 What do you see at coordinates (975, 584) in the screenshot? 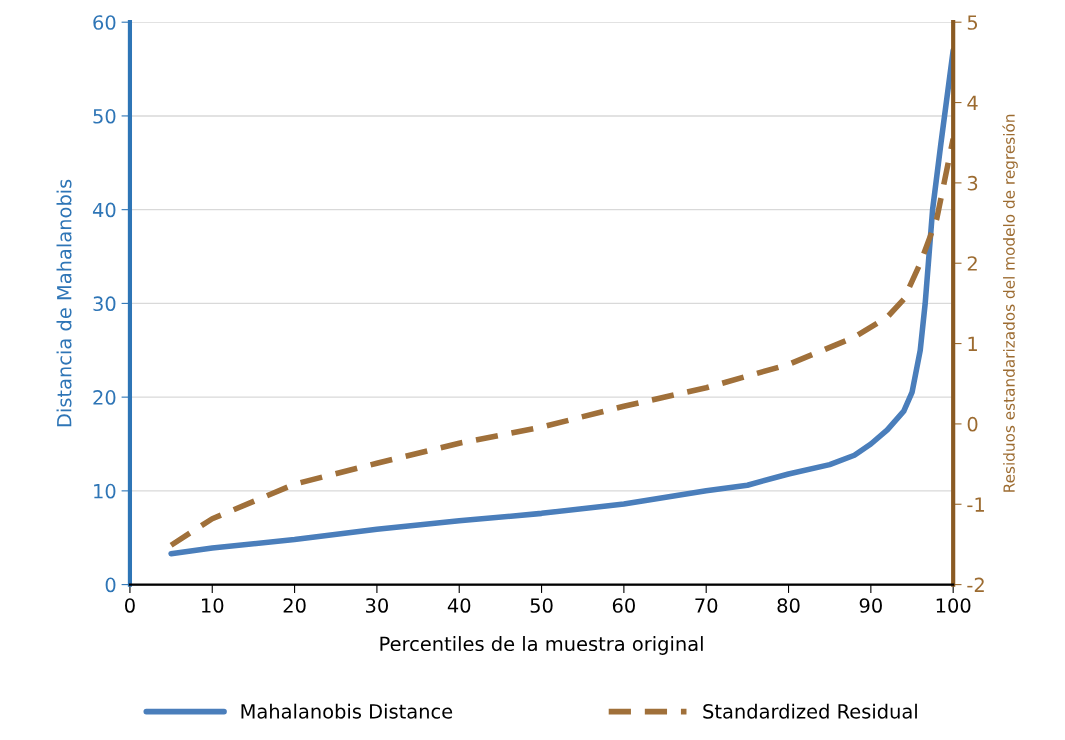
I see `y2-tick-label: -2` at bounding box center [975, 584].